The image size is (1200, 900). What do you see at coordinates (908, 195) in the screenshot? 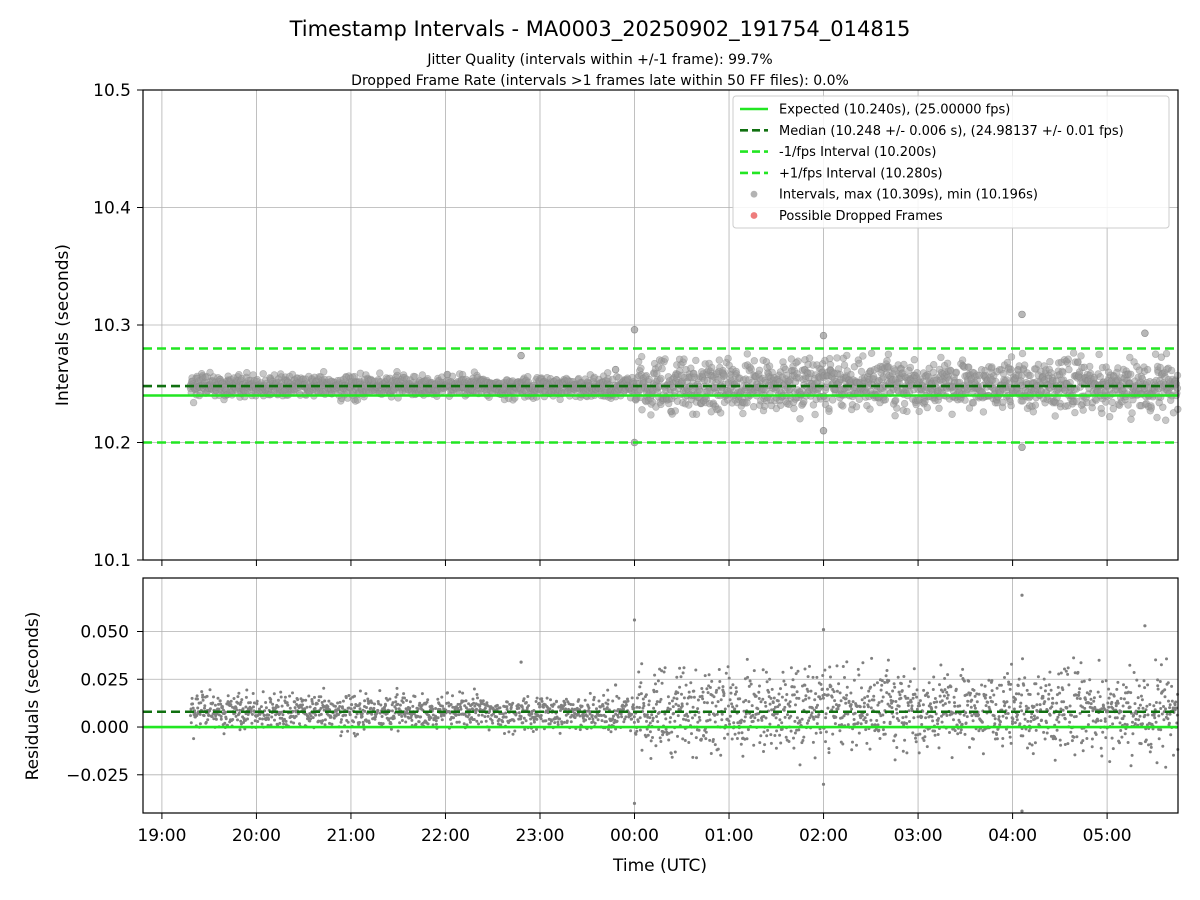
I see `legend-label: Intervals, max (10.309s), min (10.196s)` at bounding box center [908, 195].